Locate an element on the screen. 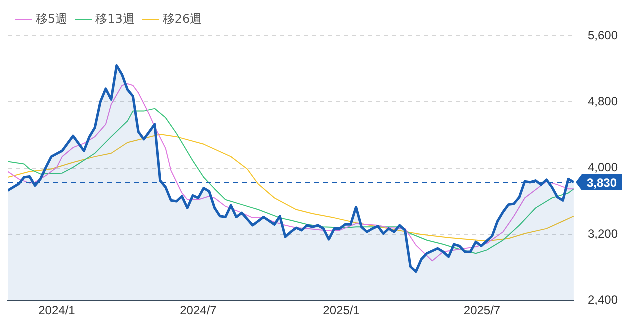  legend-label: 移26週 is located at coordinates (182, 19).